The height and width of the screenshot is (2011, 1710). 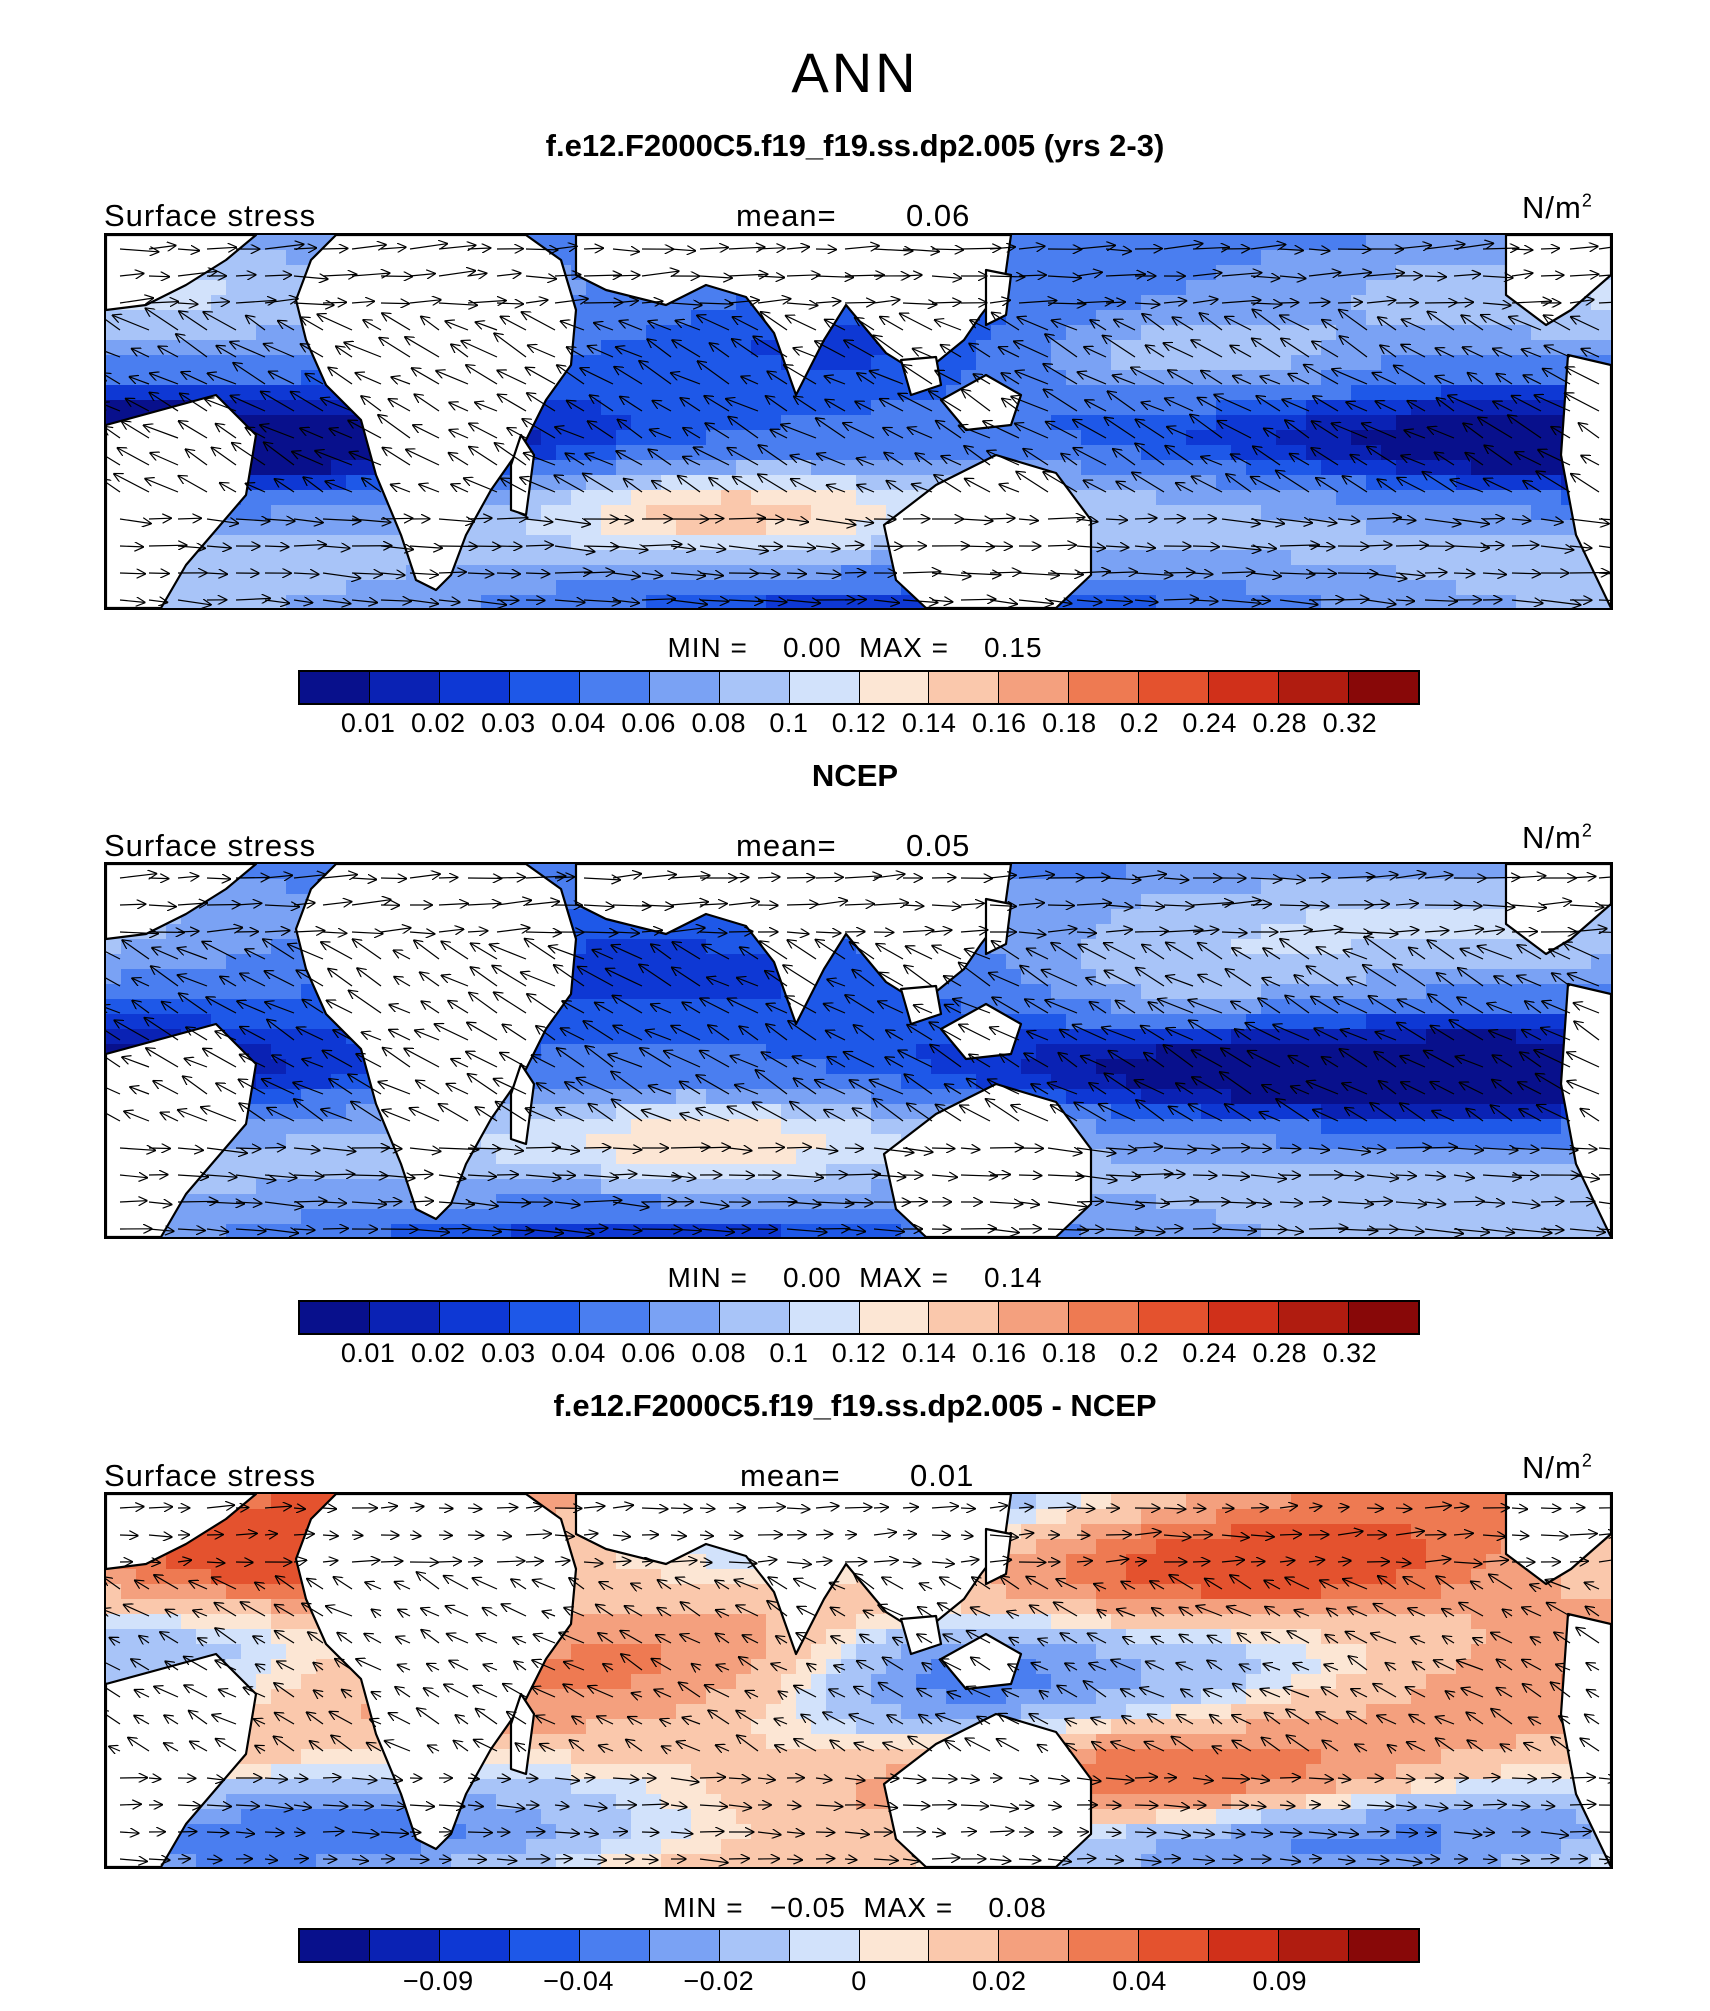 I want to click on colorbar-tick-label: 0, so click(x=859, y=1981).